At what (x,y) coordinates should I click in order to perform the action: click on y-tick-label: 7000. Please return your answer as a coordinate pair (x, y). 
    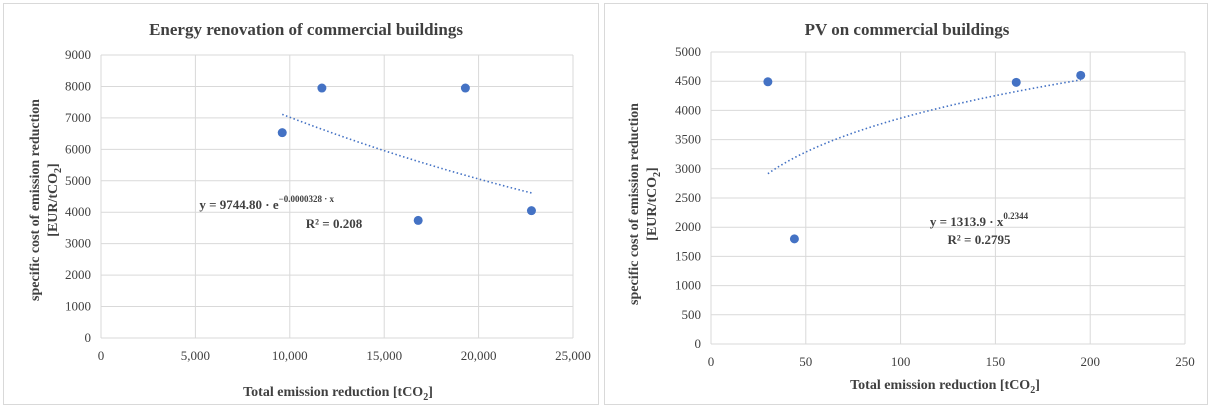
    Looking at the image, I should click on (78, 117).